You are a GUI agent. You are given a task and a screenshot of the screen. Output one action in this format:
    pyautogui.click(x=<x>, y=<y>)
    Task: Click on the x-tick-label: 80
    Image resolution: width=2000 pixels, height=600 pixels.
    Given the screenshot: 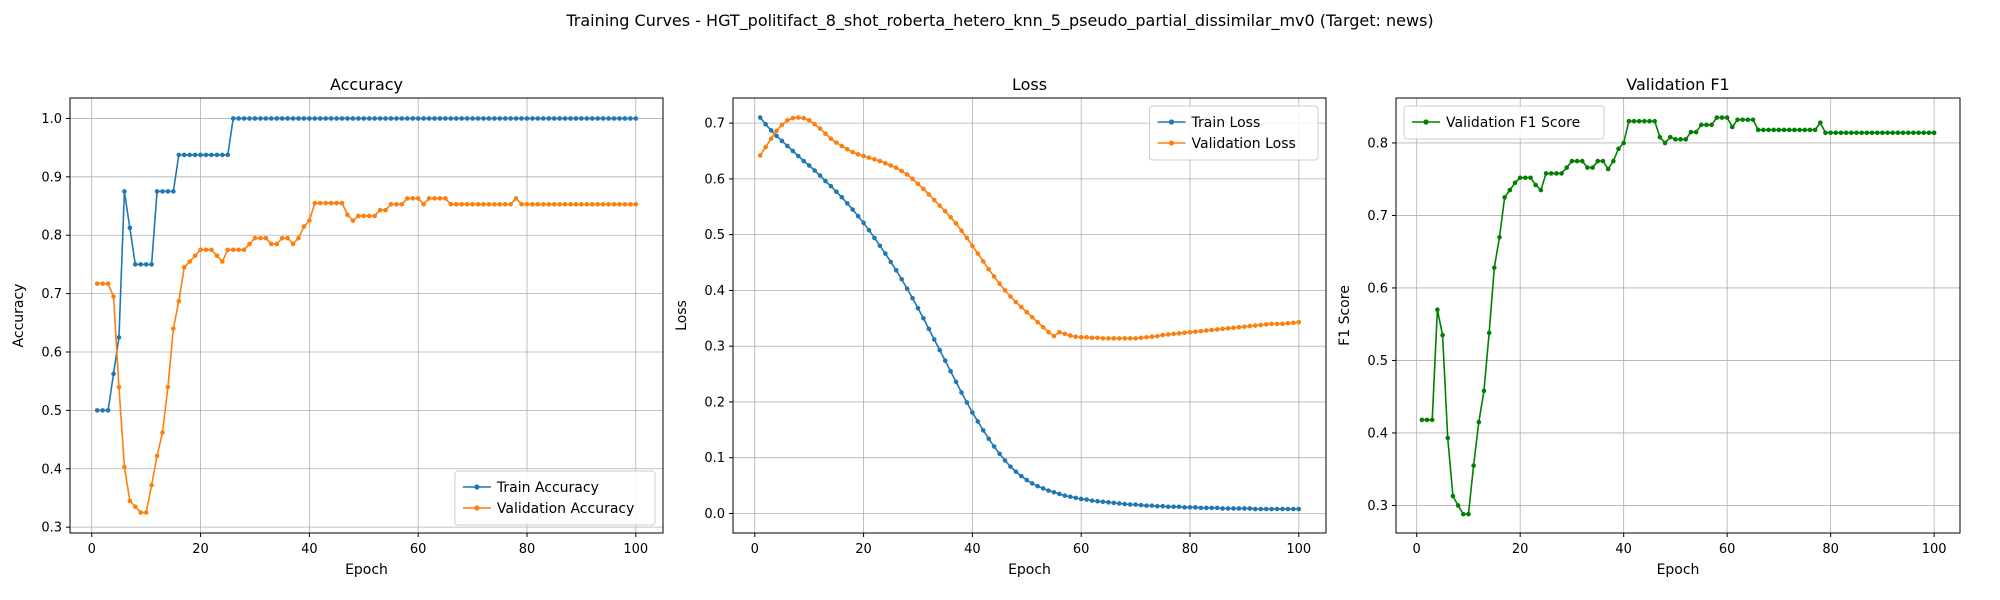 What is the action you would take?
    pyautogui.click(x=1830, y=549)
    